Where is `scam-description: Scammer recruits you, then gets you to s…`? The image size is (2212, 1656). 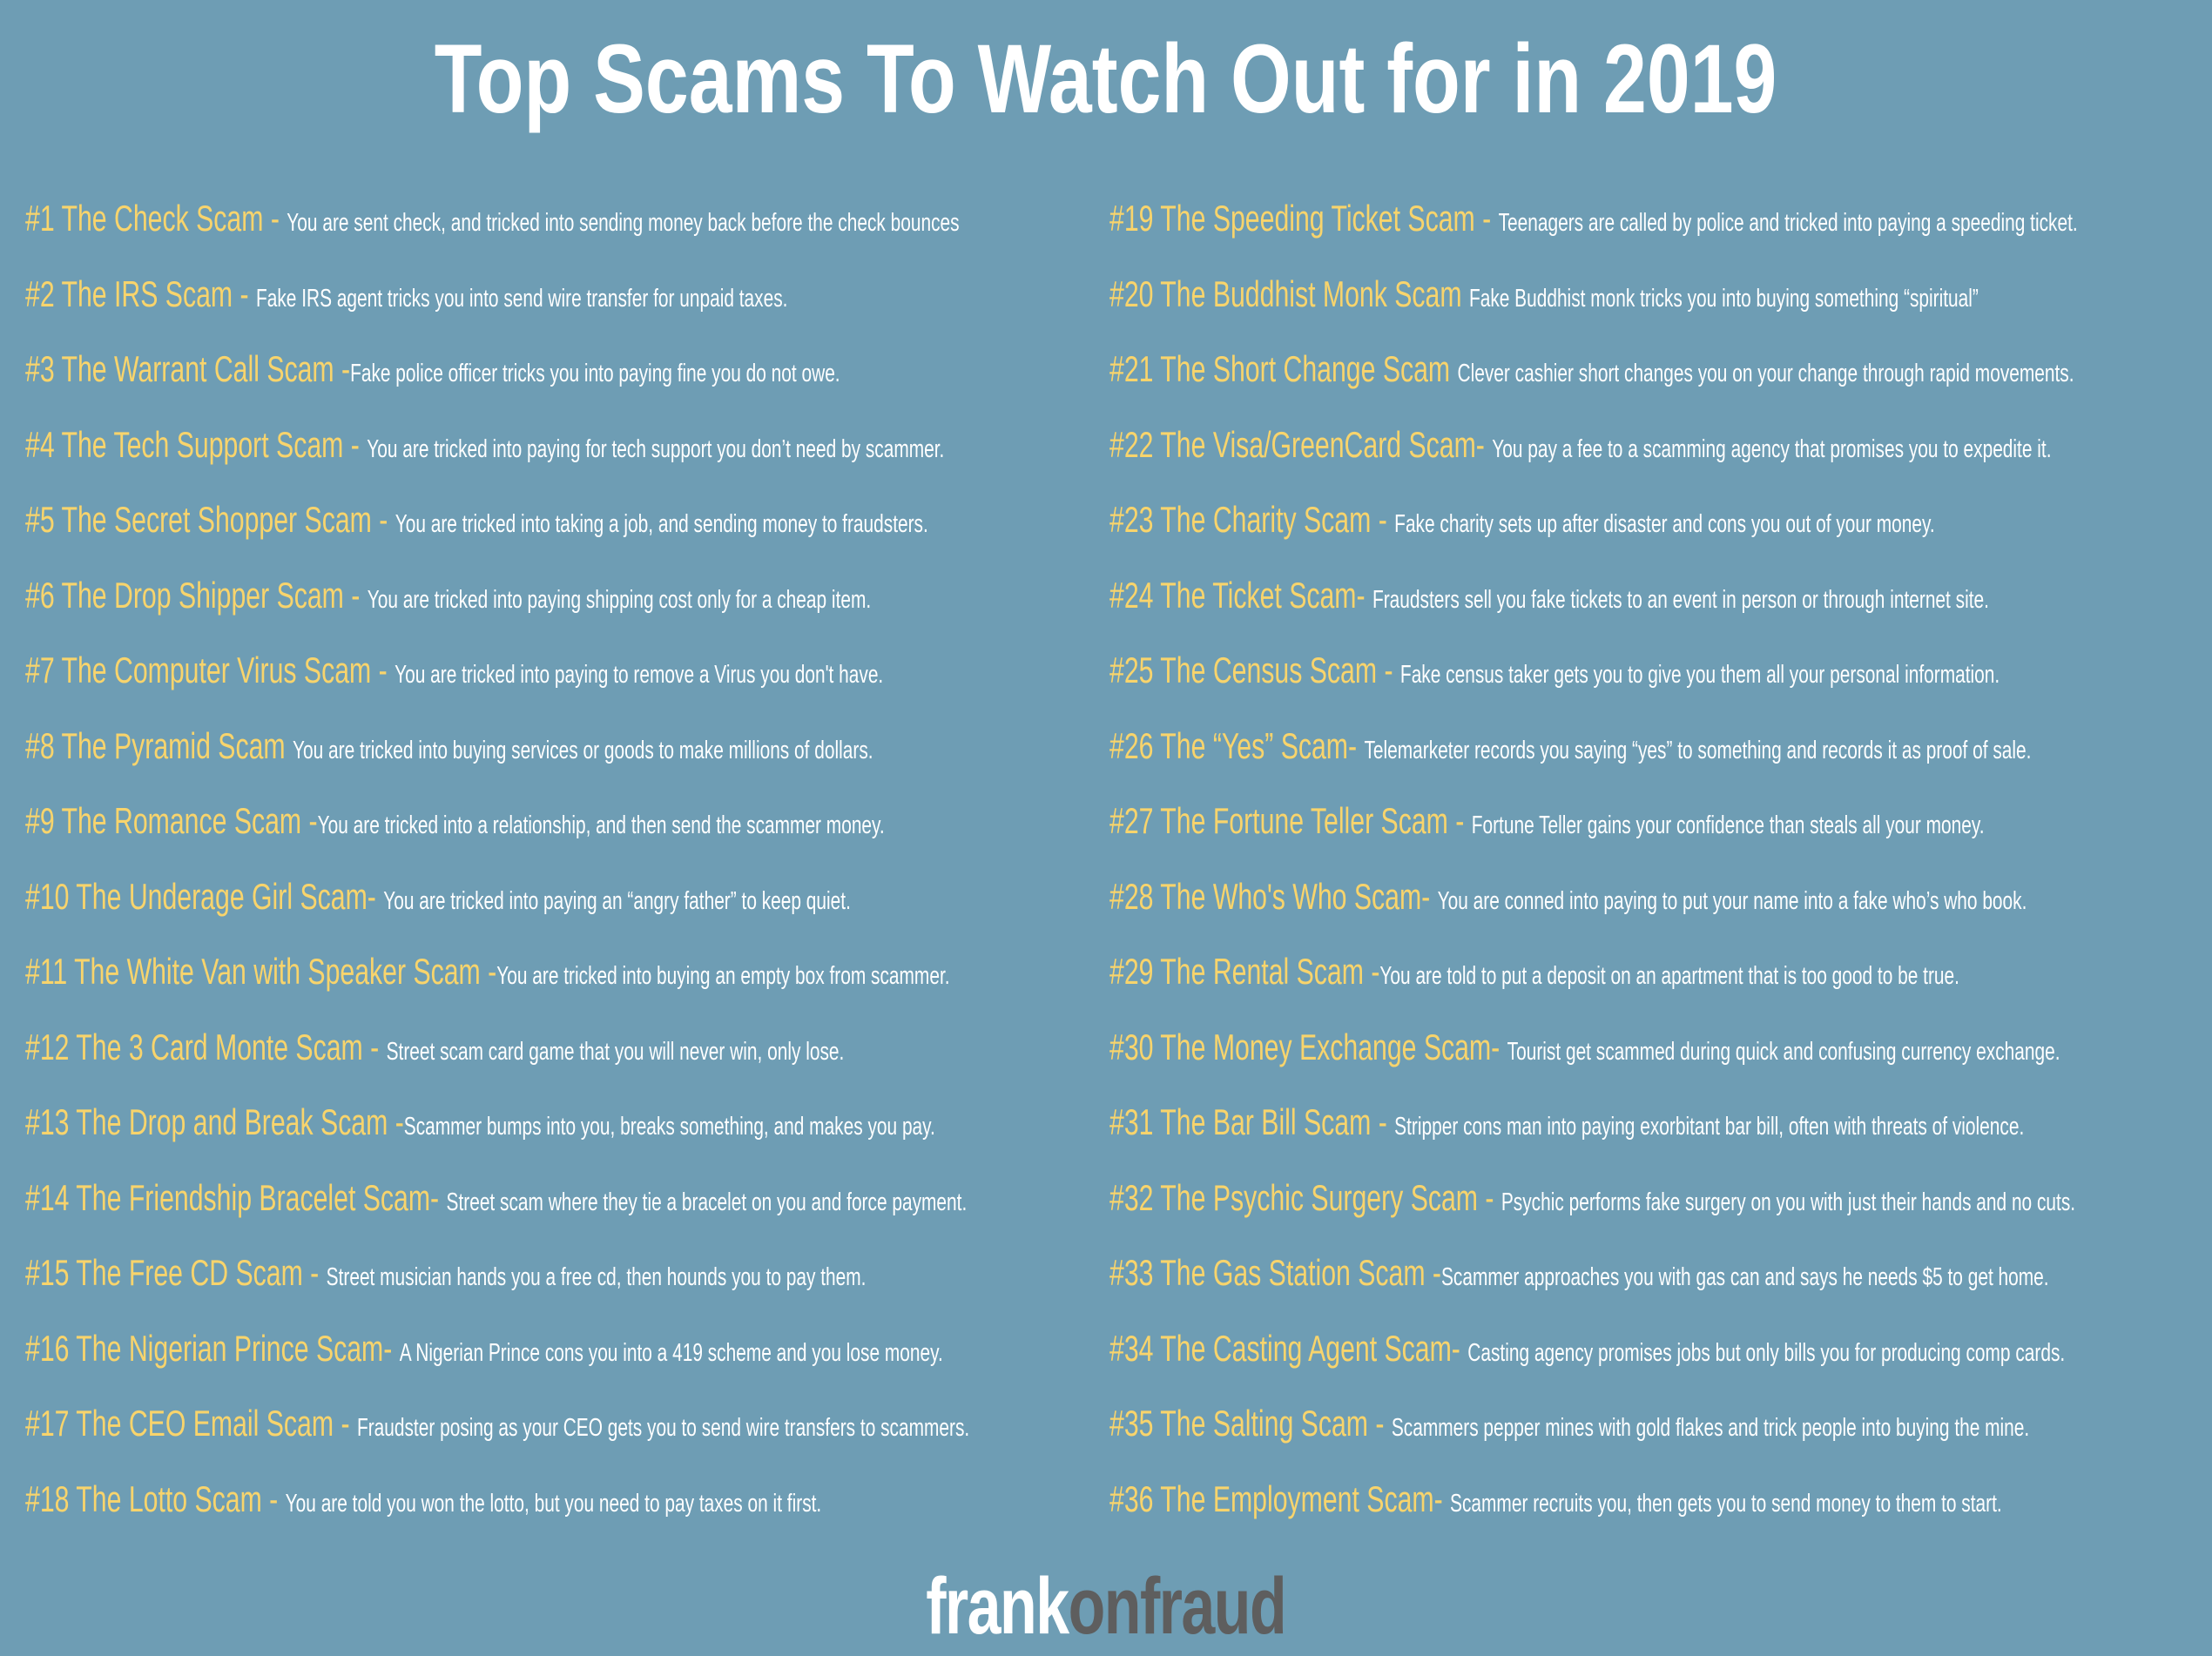
scam-description: Scammer recruits you, then gets you to s… is located at coordinates (1726, 1503).